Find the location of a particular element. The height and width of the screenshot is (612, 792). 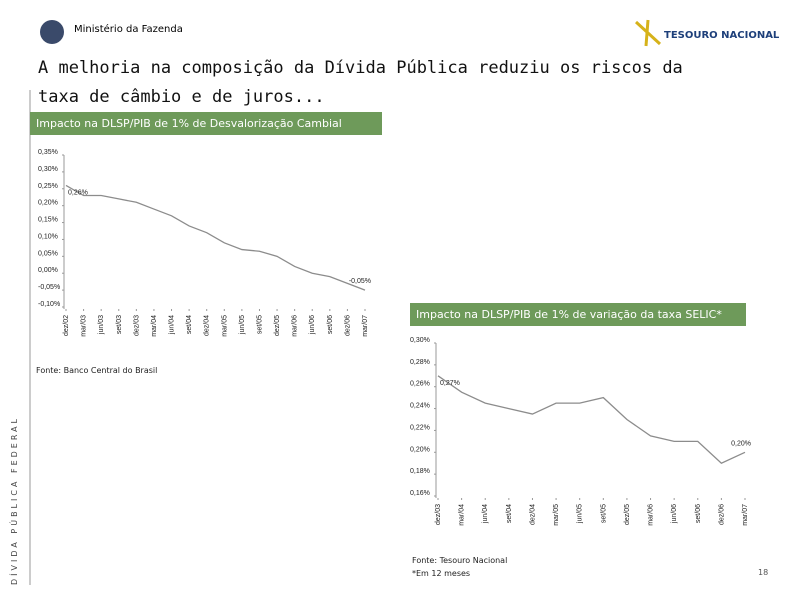

y-tick-label: -0,10% is located at coordinates (49, 304).